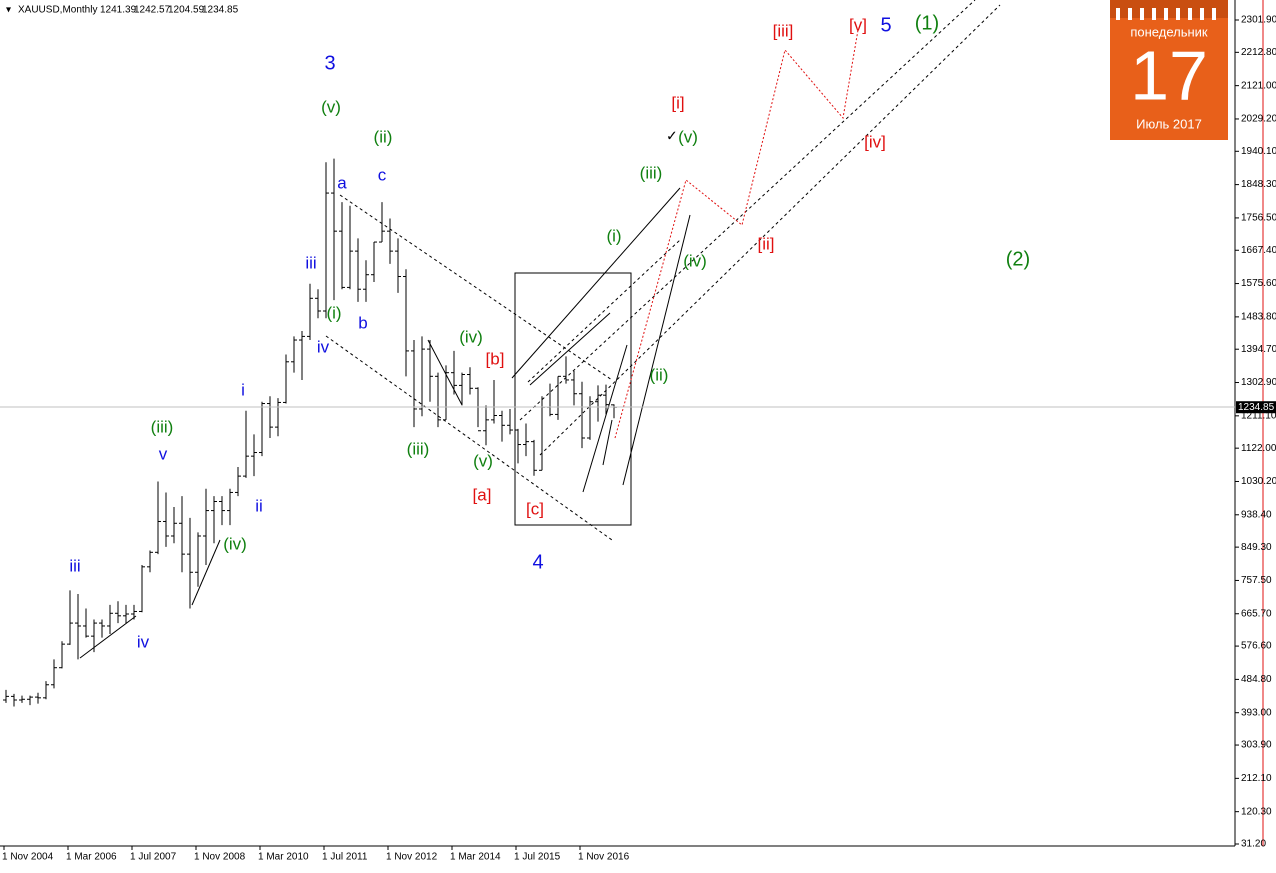 This screenshot has width=1276, height=873. What do you see at coordinates (220, 857) in the screenshot?
I see `x-tick-label: 1 Nov 2008` at bounding box center [220, 857].